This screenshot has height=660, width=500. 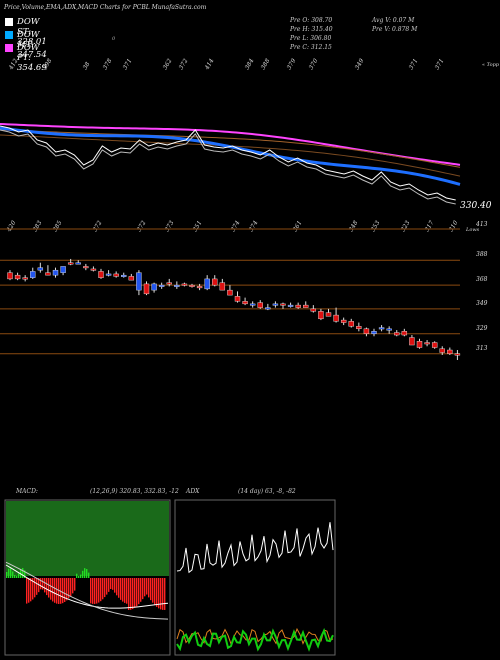 I want to click on top-tick-label: 388, so click(x=266, y=64).